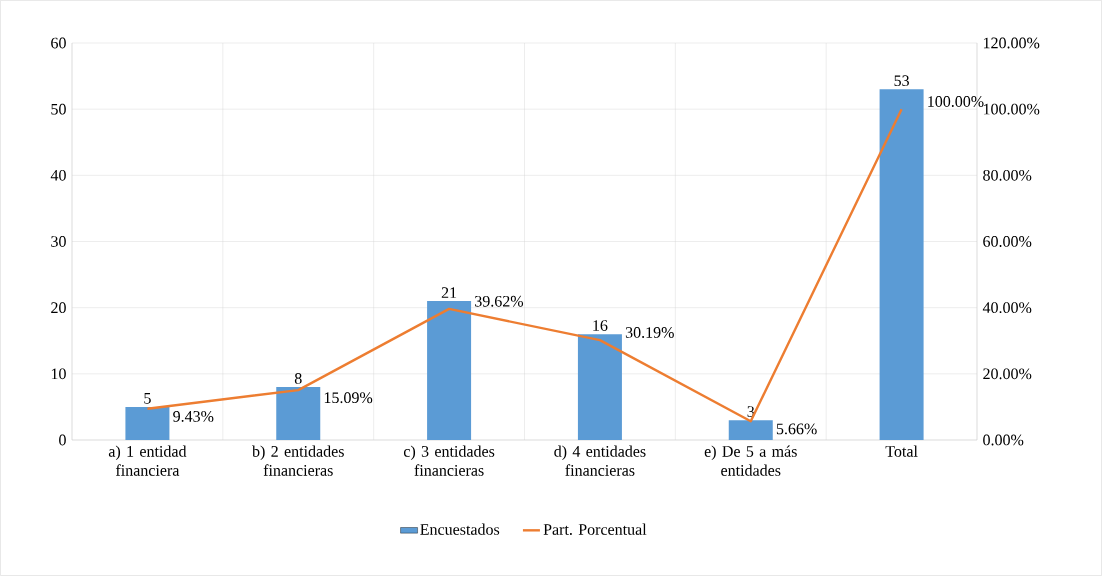  What do you see at coordinates (58, 241) in the screenshot?
I see `y-tick-label: 30` at bounding box center [58, 241].